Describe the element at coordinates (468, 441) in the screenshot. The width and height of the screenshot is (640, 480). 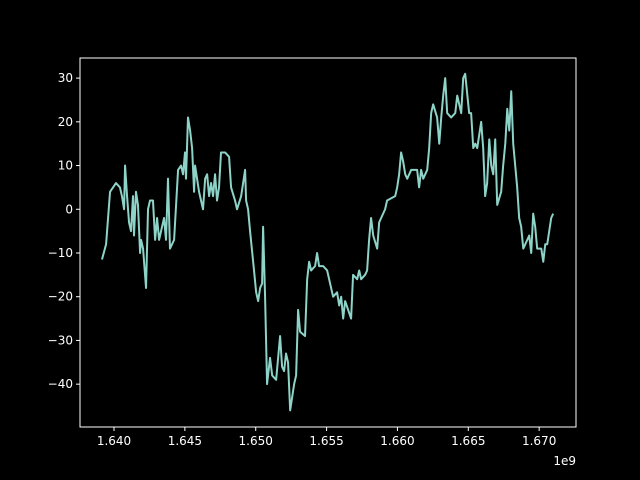
I see `x-tick-label: 1.665` at that location.